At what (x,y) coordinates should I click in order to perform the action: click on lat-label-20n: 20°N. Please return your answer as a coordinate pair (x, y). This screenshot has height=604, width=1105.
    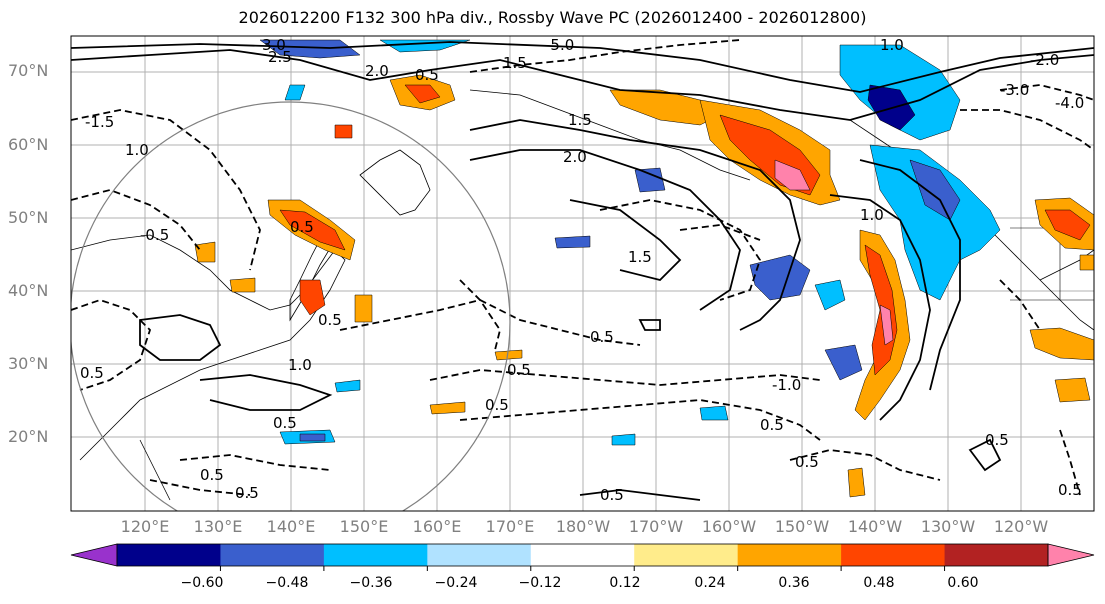
    Looking at the image, I should click on (28, 436).